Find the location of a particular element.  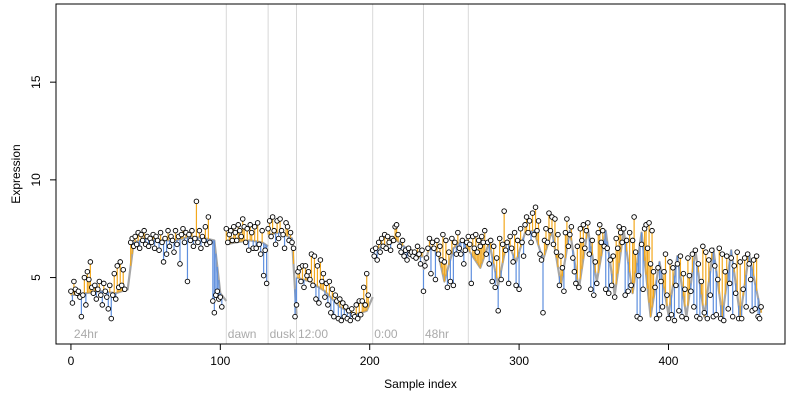

phase-label: 24hr is located at coordinates (86, 334).